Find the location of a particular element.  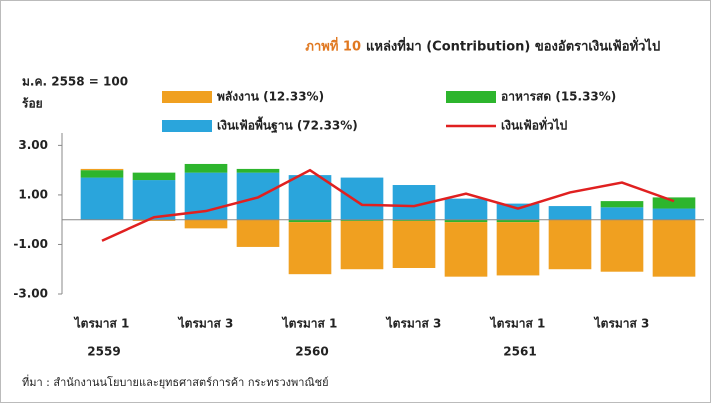

y-tick-label: 1.00 is located at coordinates (33, 194).